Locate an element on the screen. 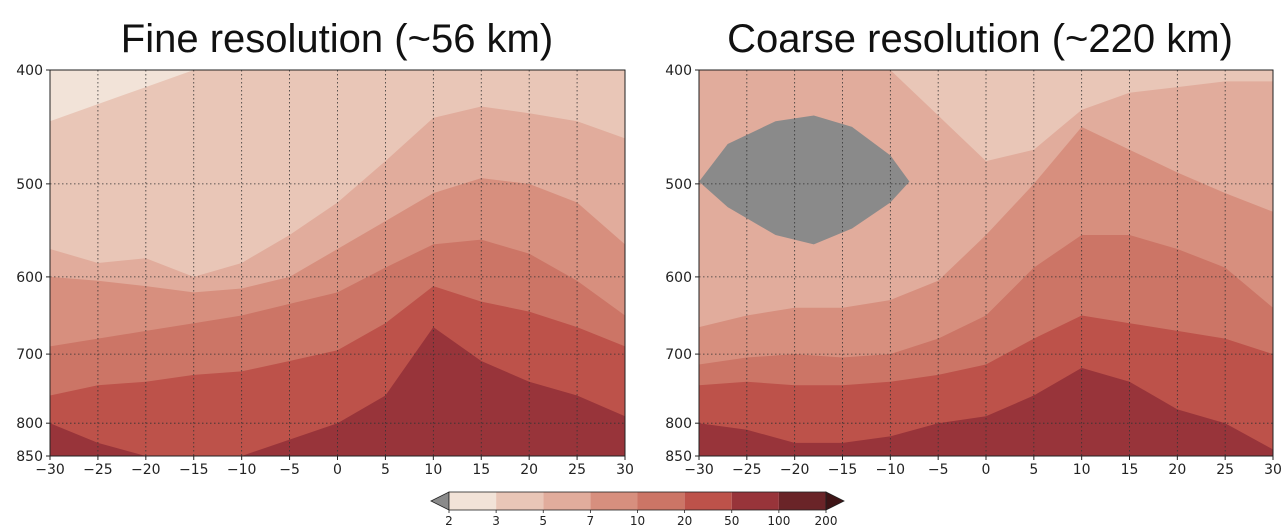 The width and height of the screenshot is (1285, 530). left-y-tick-label: 850 is located at coordinates (29, 457).